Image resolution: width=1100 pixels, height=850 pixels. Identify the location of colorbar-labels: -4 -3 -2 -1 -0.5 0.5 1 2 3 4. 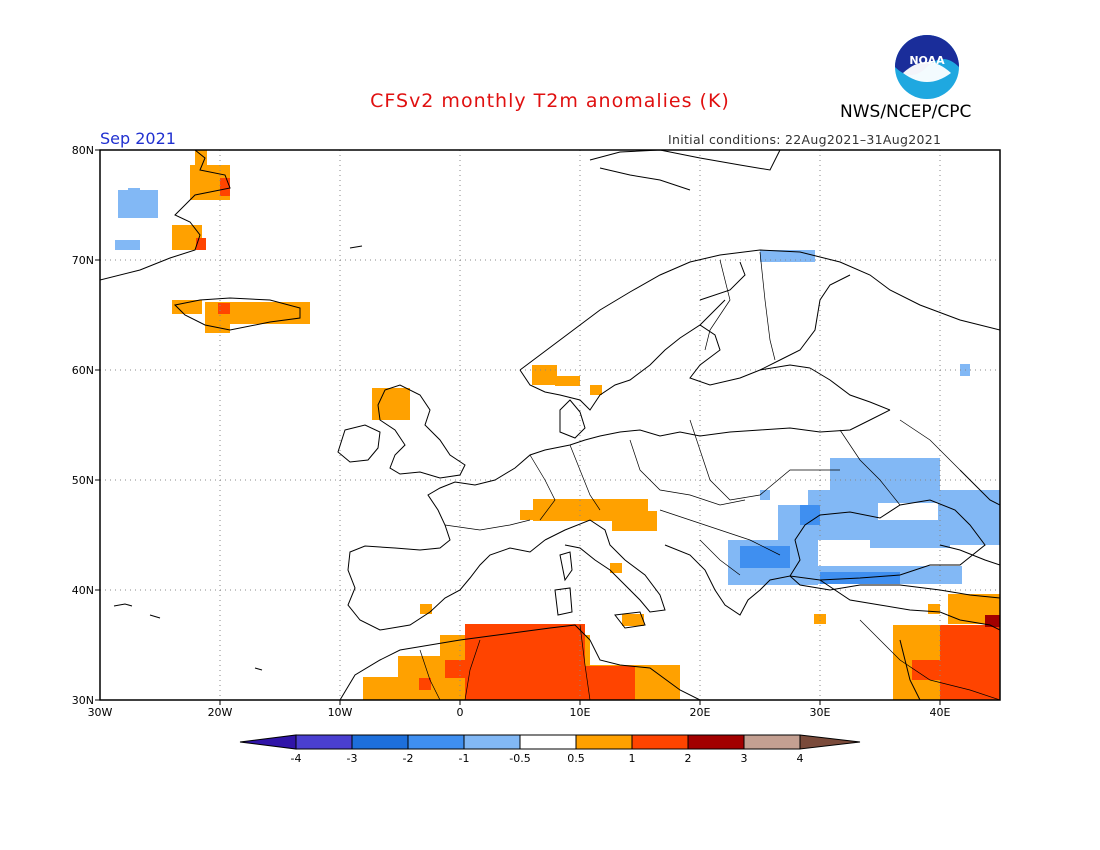
(547, 758).